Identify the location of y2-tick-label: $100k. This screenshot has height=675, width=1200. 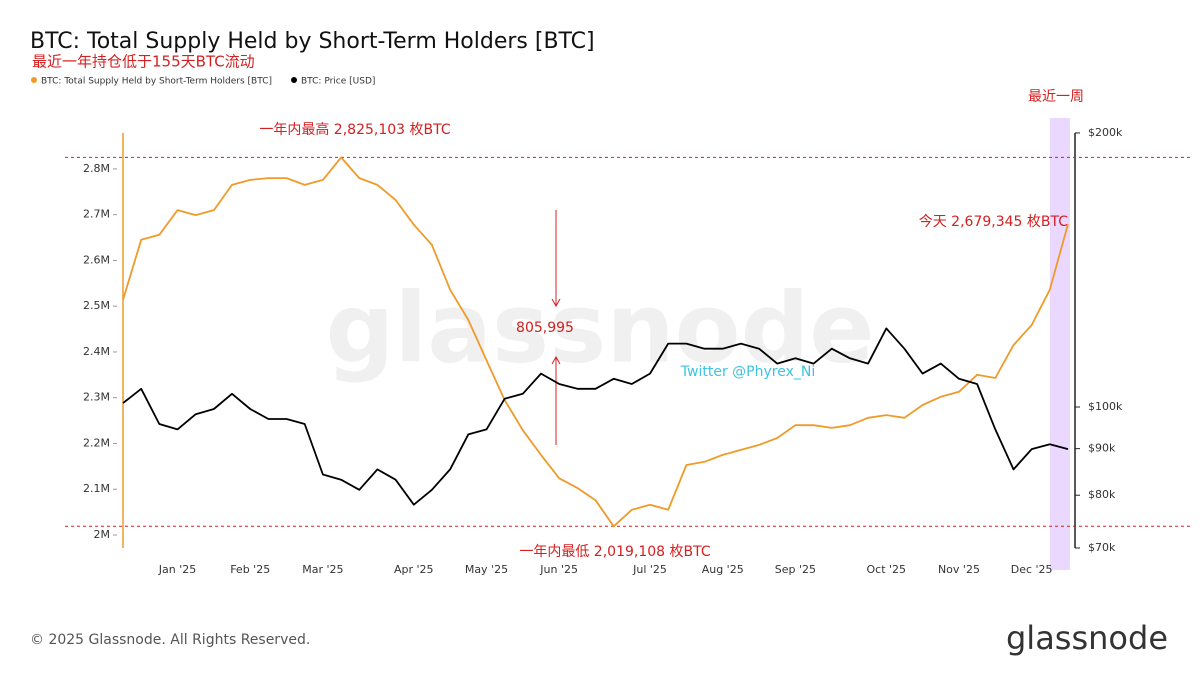
(1105, 406).